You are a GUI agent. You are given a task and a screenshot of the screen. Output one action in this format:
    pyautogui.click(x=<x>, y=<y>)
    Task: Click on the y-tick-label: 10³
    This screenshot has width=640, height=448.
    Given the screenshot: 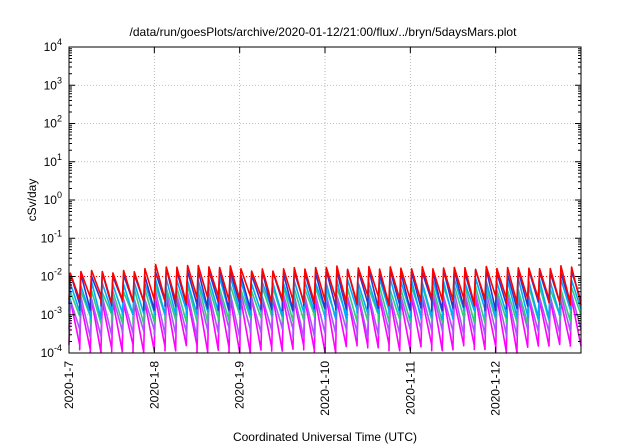 What is the action you would take?
    pyautogui.click(x=53, y=83)
    